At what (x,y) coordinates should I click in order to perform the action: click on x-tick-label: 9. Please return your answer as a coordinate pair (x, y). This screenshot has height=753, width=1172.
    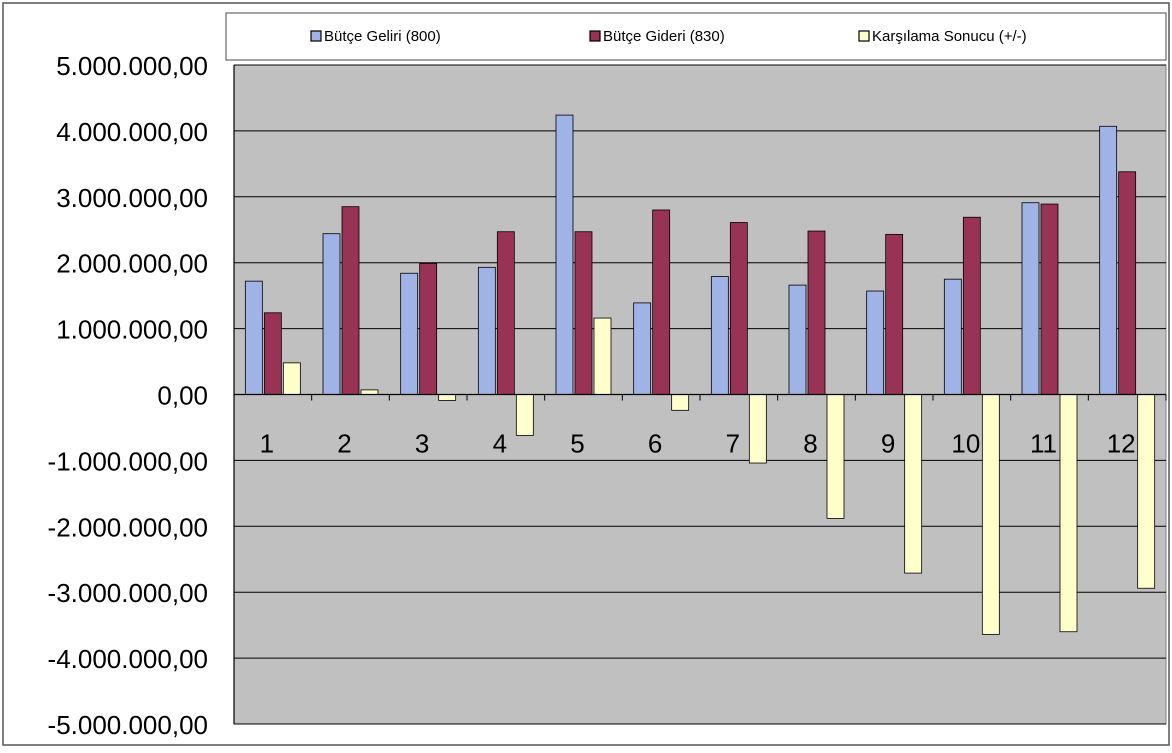
    Looking at the image, I should click on (888, 444).